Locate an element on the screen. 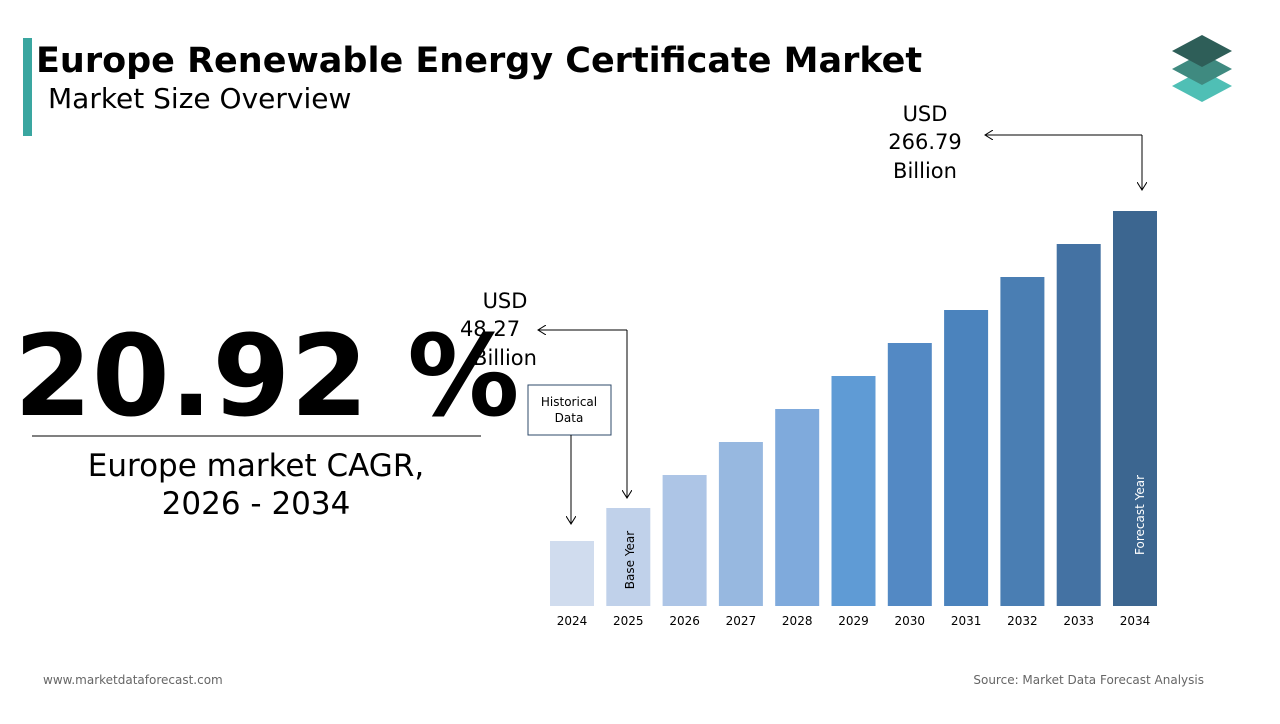 This screenshot has height=724, width=1280. annotation: Data is located at coordinates (569, 418).